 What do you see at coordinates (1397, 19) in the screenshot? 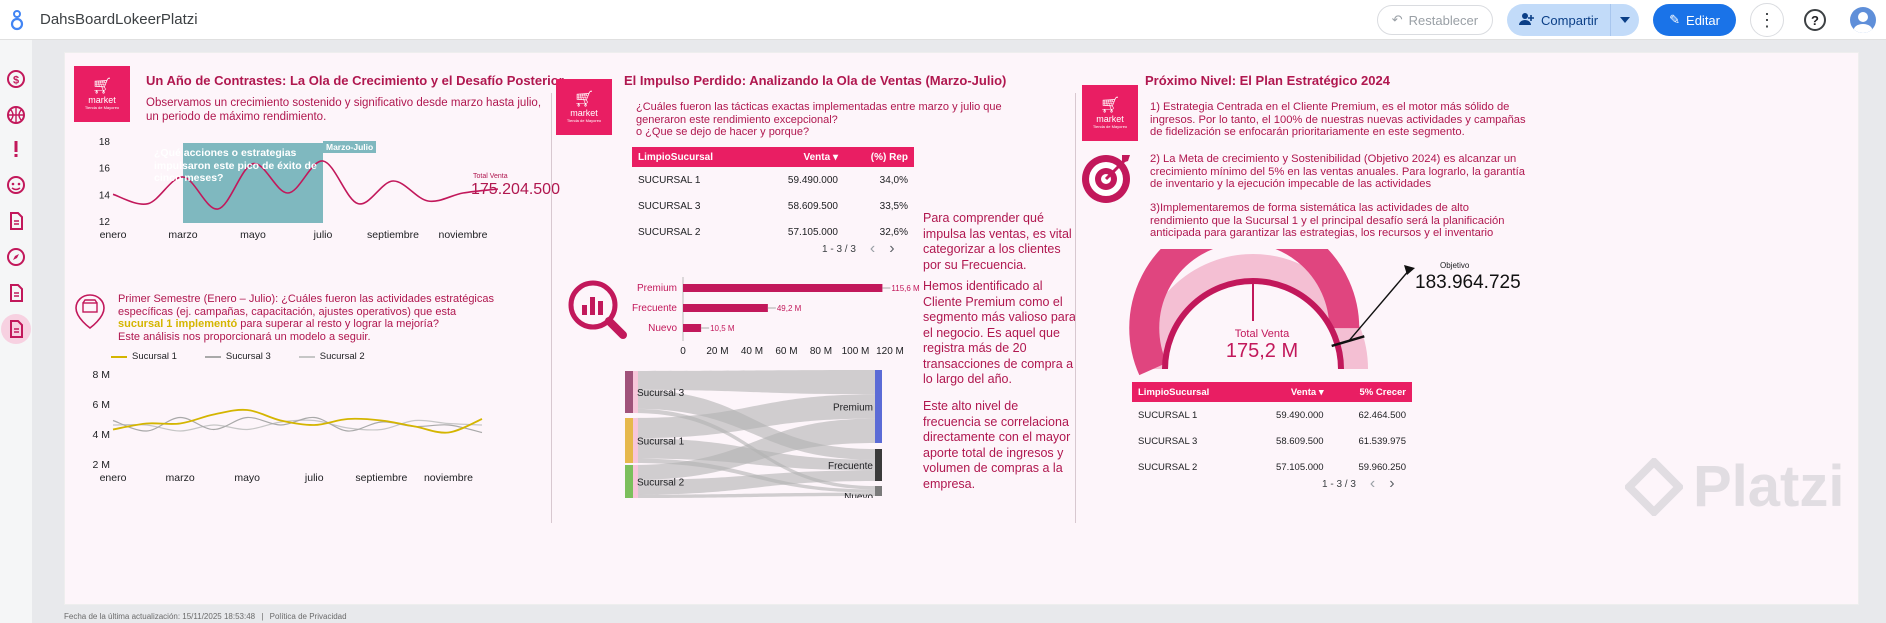
I see `undo-icon: ↶` at bounding box center [1397, 19].